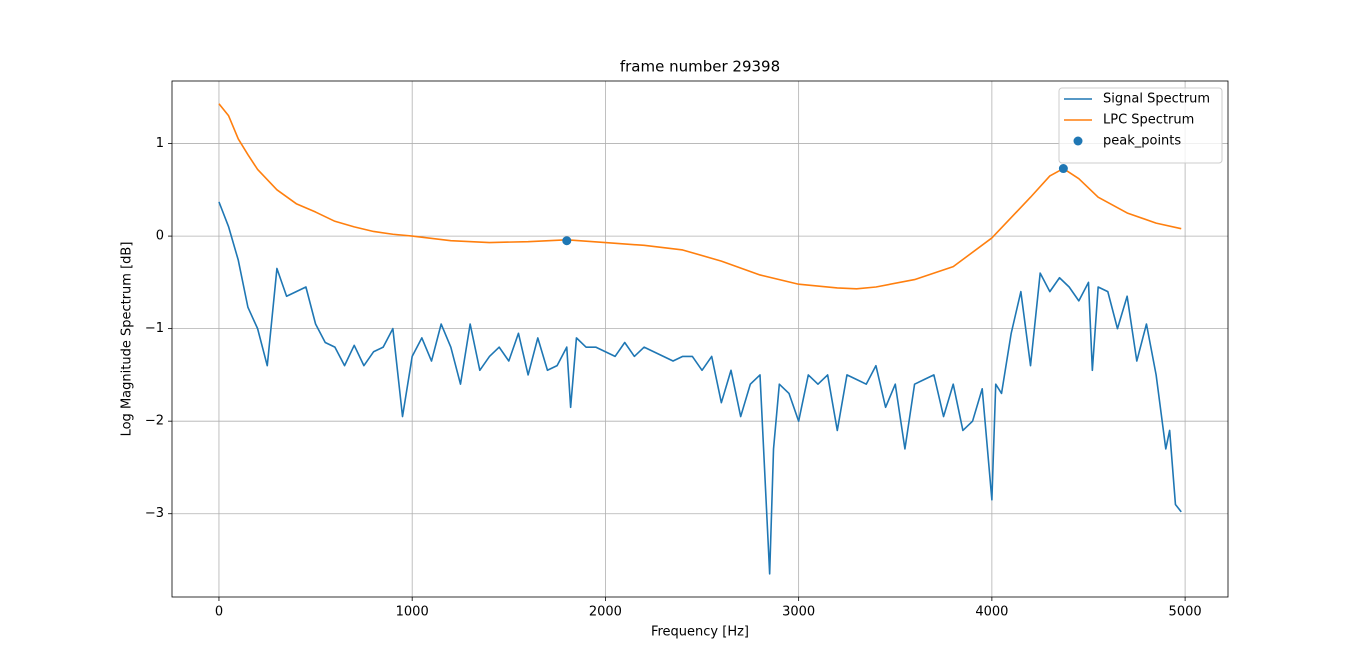  I want to click on x-tick-label: 2000, so click(605, 612).